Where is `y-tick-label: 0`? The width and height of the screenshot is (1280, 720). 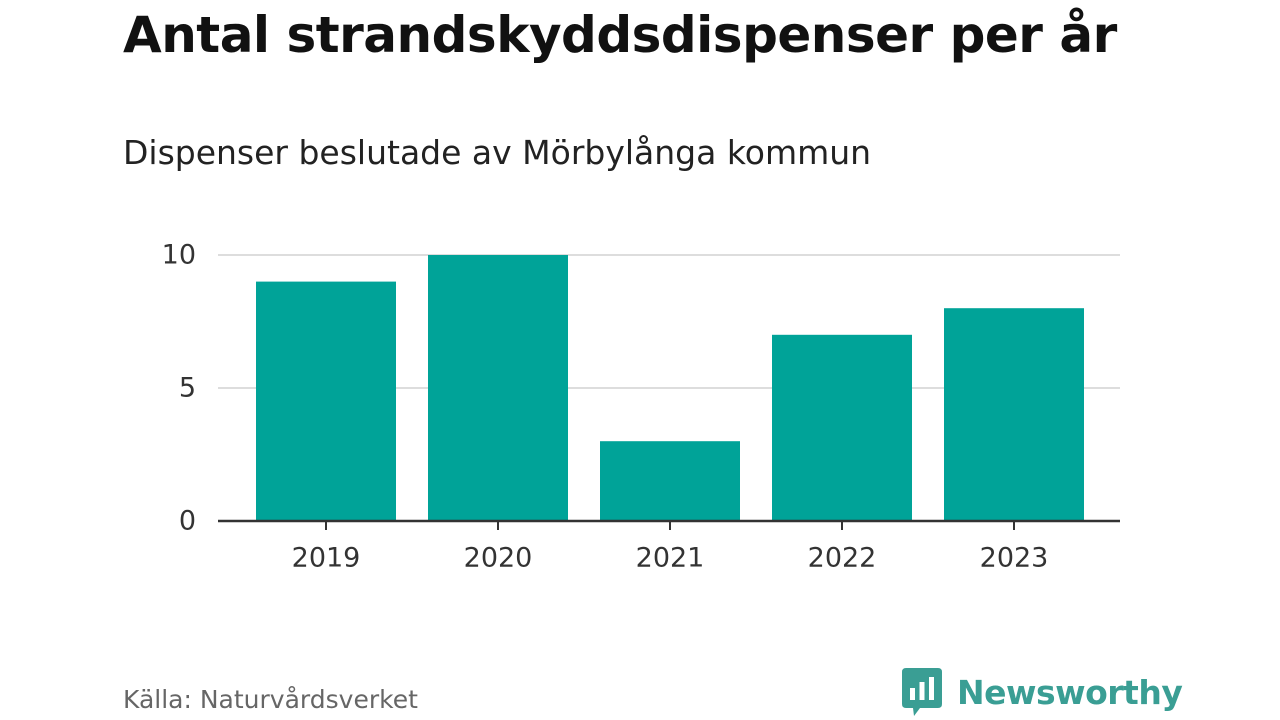 y-tick-label: 0 is located at coordinates (187, 521).